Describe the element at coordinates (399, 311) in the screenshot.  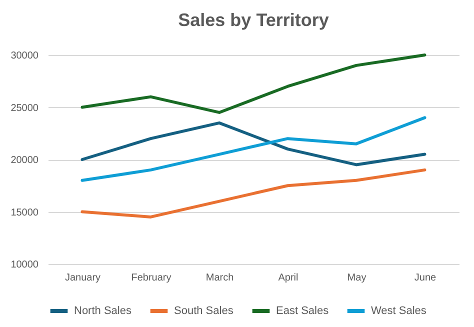
I see `legend-label: West Sales` at that location.